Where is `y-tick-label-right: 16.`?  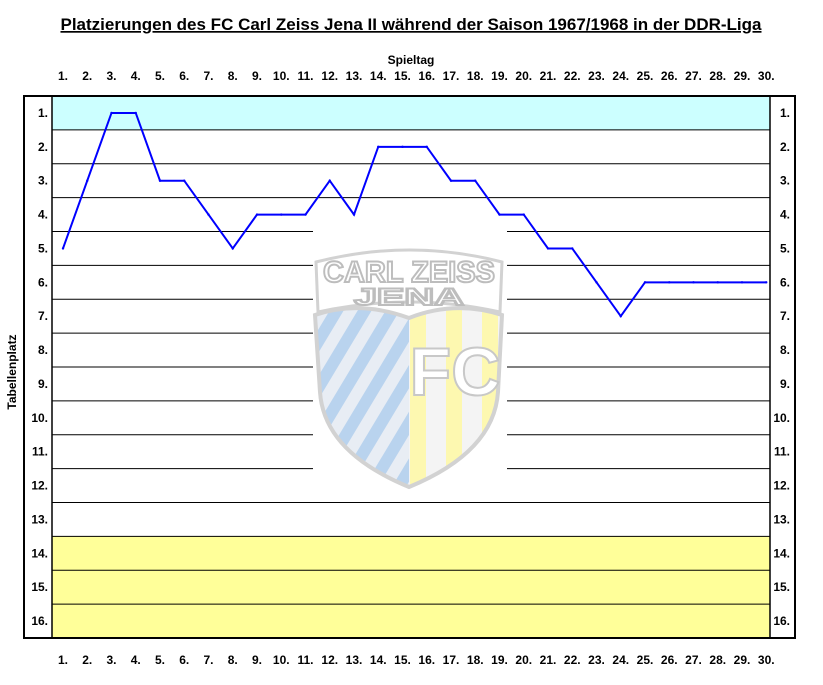 y-tick-label-right: 16. is located at coordinates (781, 621).